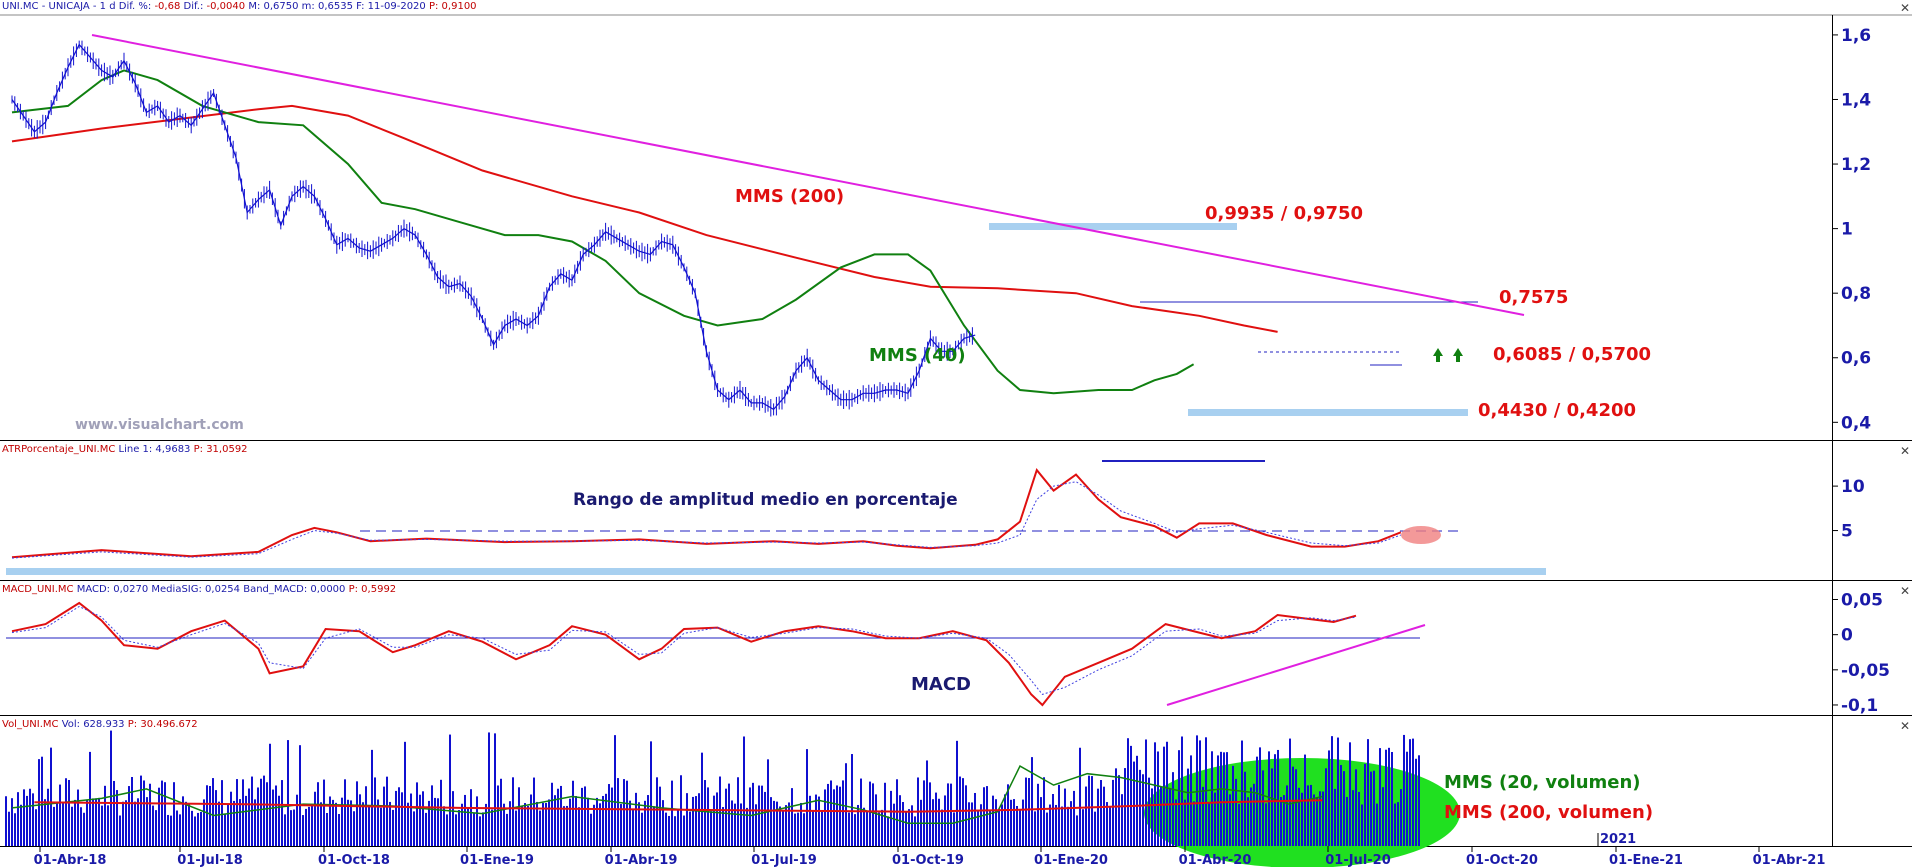 Image resolution: width=1912 pixels, height=867 pixels. I want to click on atr-header-p: P: 31,0592, so click(220, 449).